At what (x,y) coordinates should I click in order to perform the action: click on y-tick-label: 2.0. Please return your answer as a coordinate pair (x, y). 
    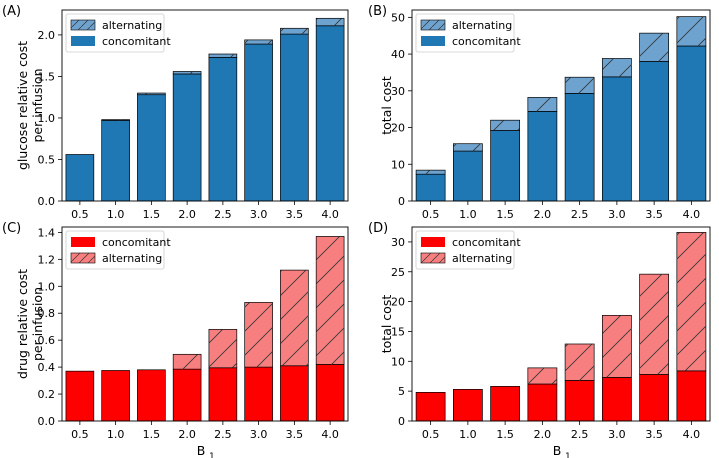
    Looking at the image, I should click on (47, 35).